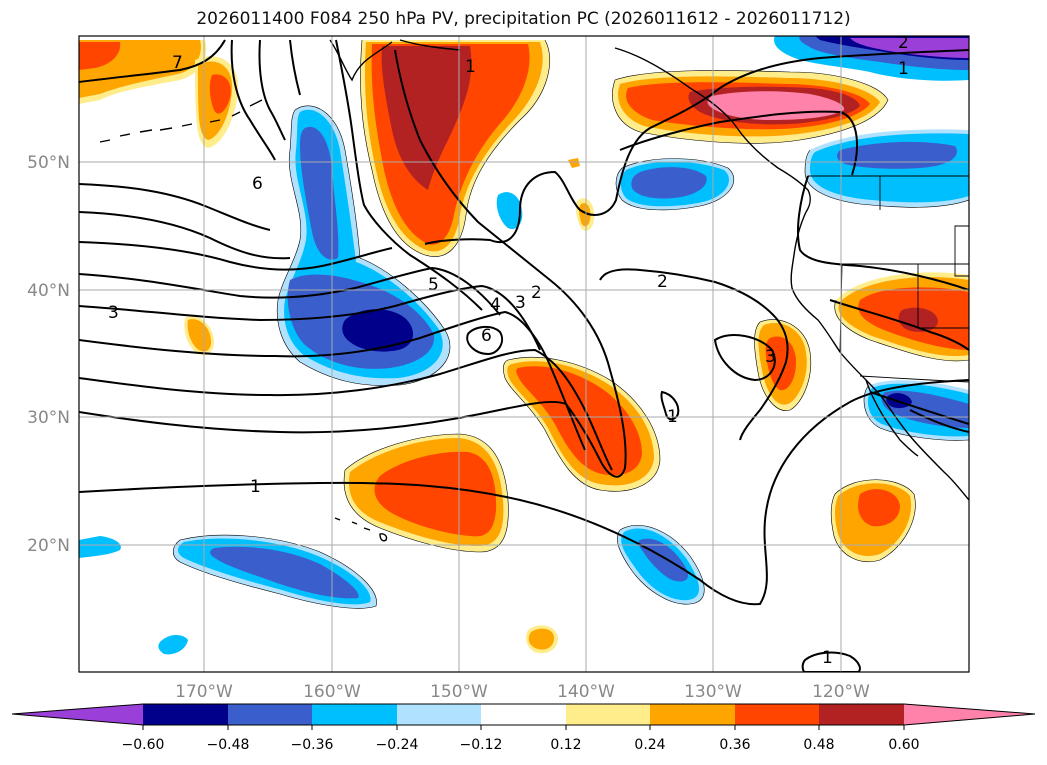 The height and width of the screenshot is (765, 1047). Describe the element at coordinates (887, 168) in the screenshot. I see `precip-pacific-nw-negative` at that location.